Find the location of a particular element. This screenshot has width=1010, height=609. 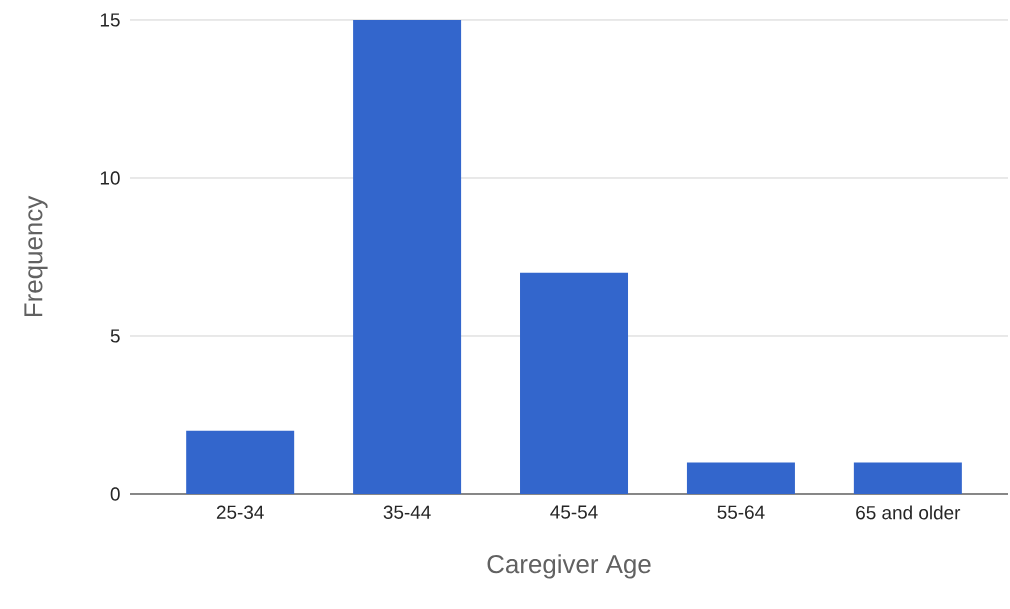

x-tick-label: 45-54 is located at coordinates (574, 512).